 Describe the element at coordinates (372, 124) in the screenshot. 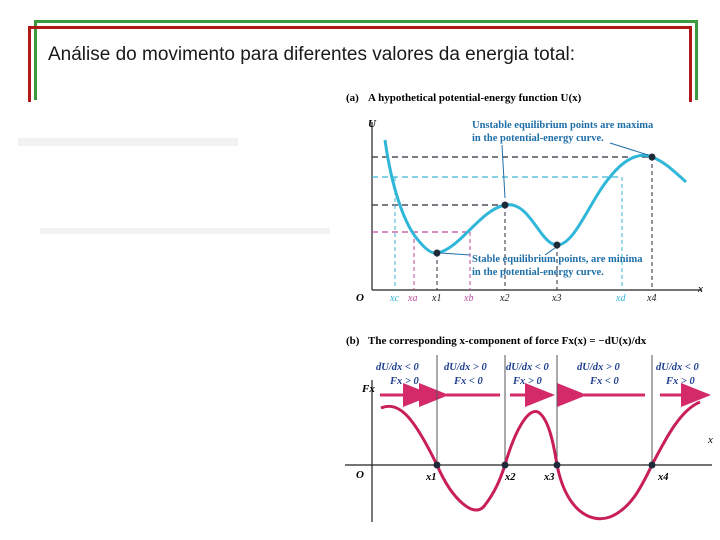

I see `panel-a-y-label: U` at that location.